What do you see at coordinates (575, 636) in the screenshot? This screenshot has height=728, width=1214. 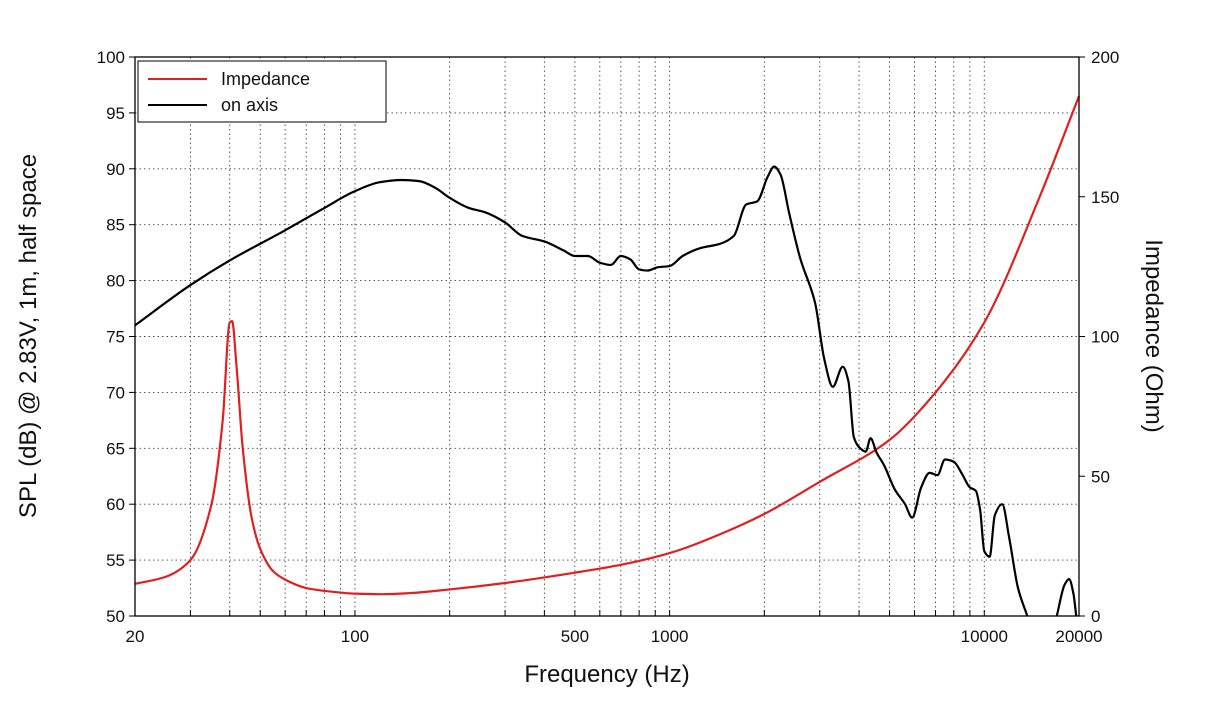 I see `x-tick-label: 500` at bounding box center [575, 636].